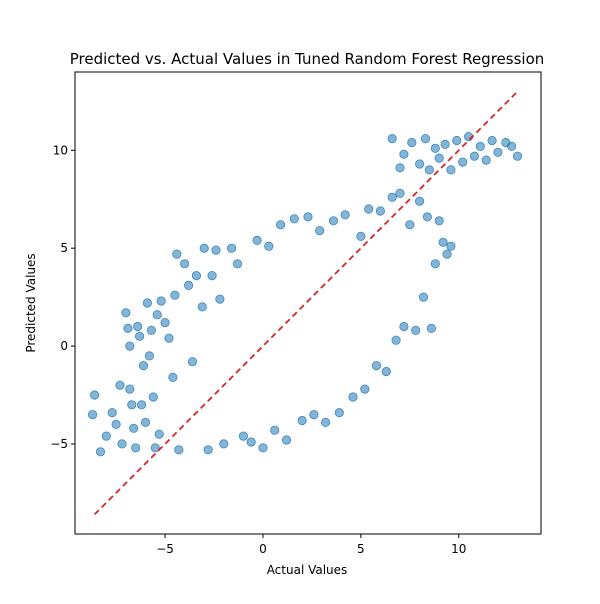 This screenshot has width=600, height=604. I want to click on y-tick-label: 5, so click(64, 248).